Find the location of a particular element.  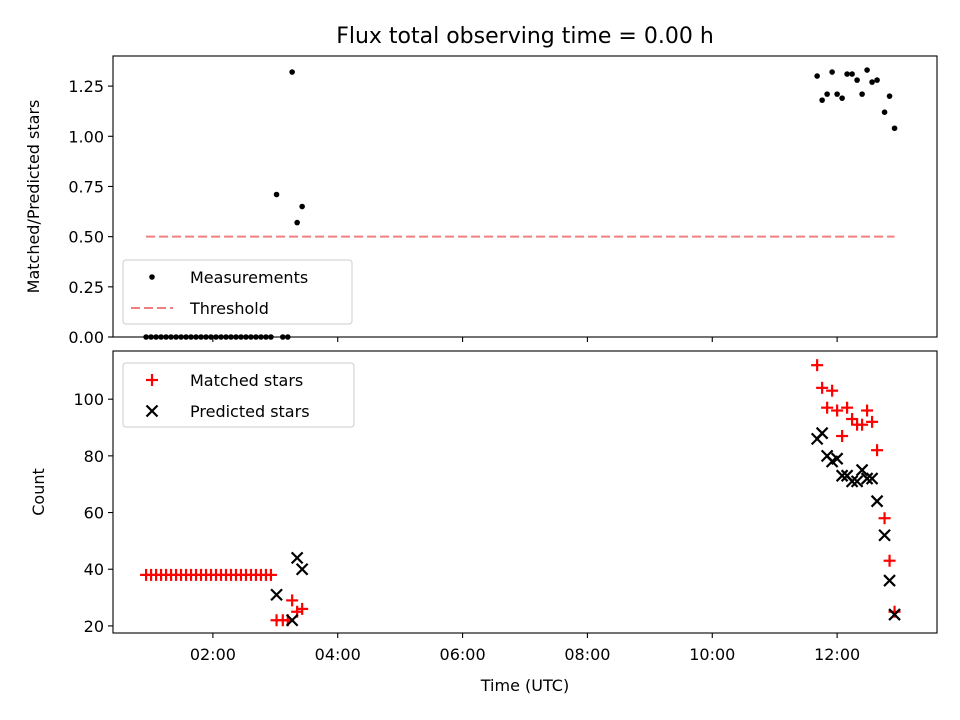

bottom-legend: Matched stars Predicted stars is located at coordinates (238, 395).